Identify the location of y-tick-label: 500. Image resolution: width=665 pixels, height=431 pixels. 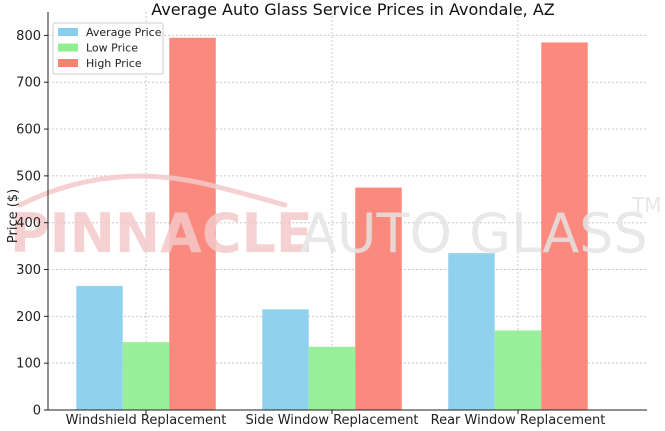
(28, 176).